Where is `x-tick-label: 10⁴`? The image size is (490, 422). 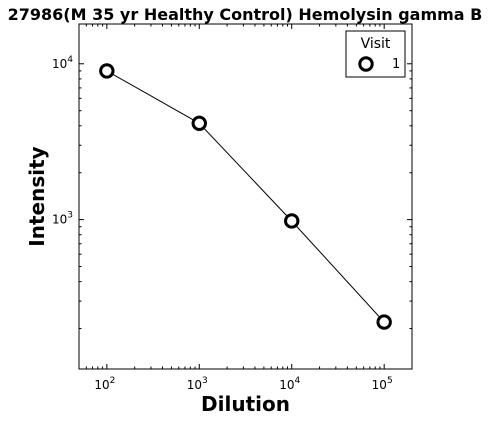
x-tick-label: 10⁴ is located at coordinates (289, 384).